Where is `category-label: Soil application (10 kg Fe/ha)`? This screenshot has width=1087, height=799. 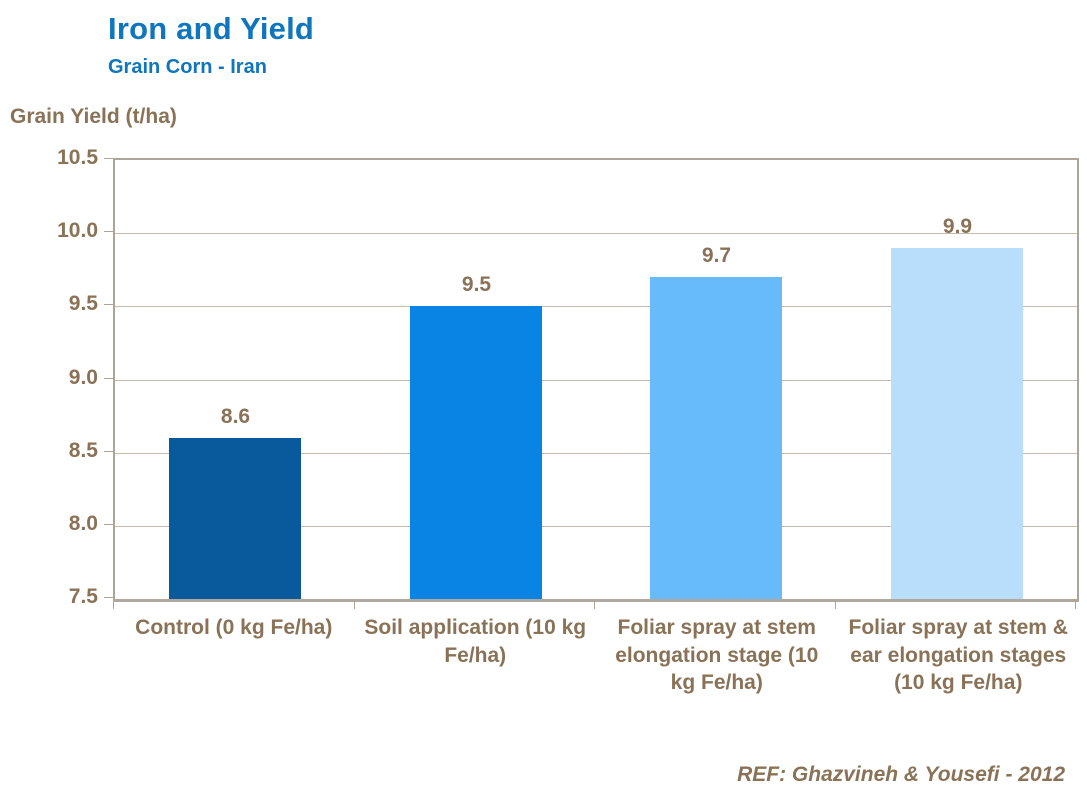
category-label: Soil application (10 kg Fe/ha) is located at coordinates (475, 641).